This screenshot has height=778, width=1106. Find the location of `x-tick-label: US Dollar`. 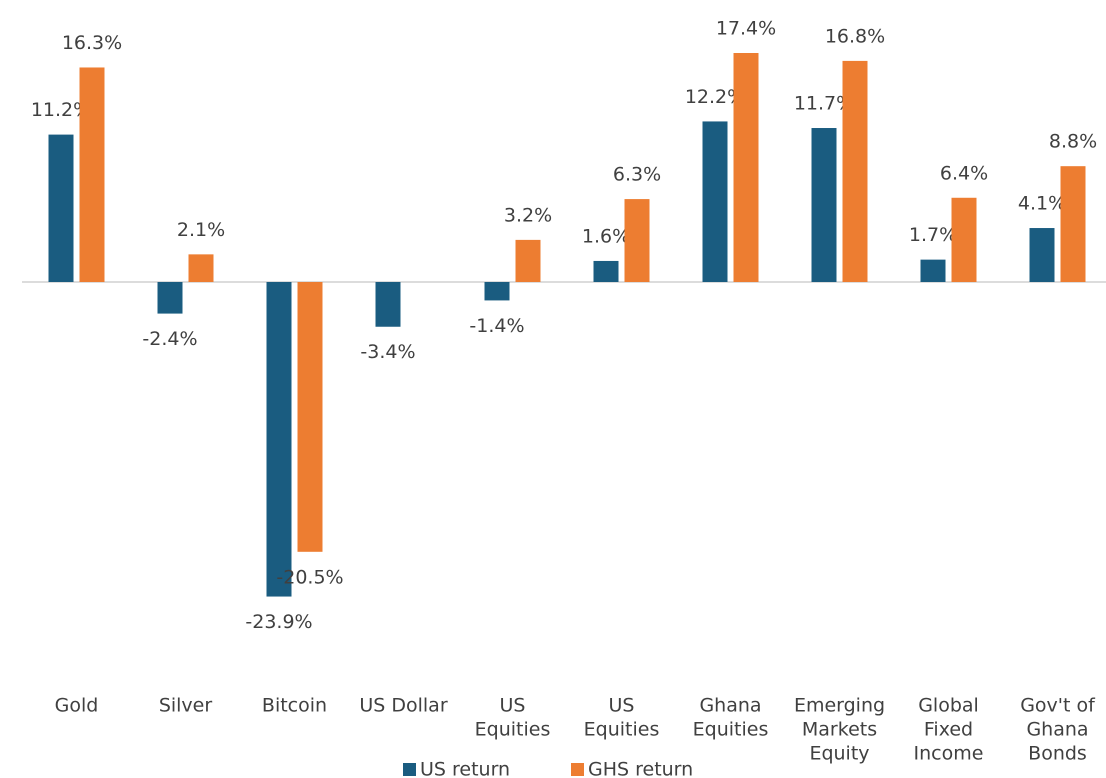

x-tick-label: US Dollar is located at coordinates (403, 706).